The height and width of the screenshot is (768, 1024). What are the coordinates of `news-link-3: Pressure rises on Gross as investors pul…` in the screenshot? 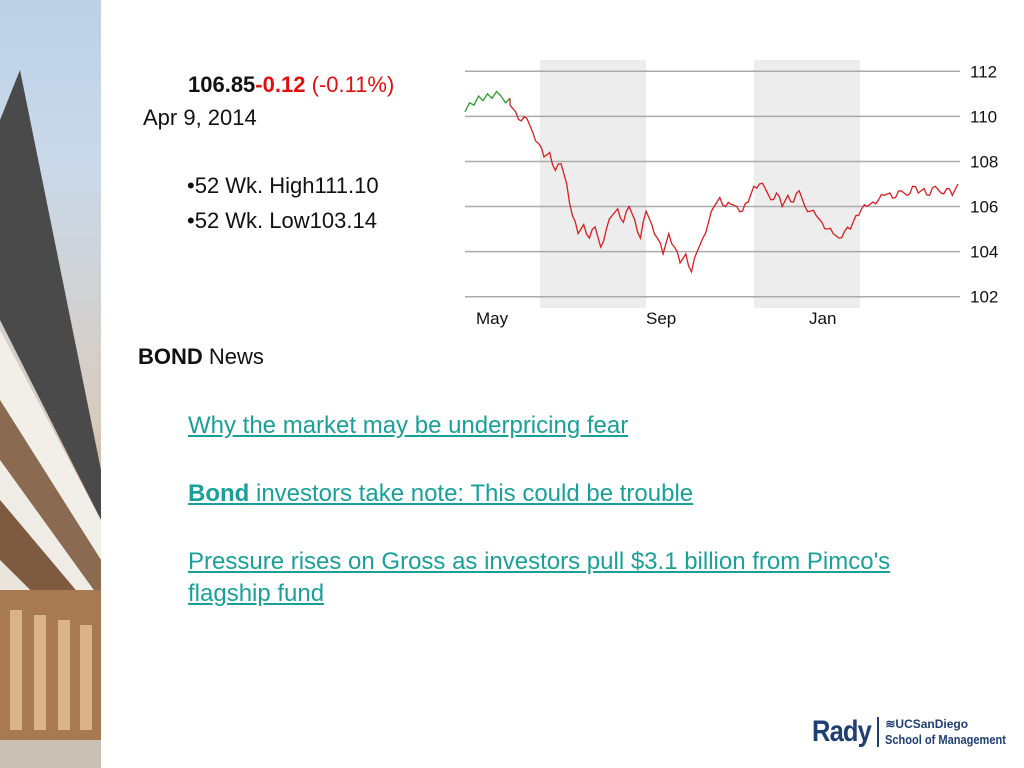 It's located at (568, 578).